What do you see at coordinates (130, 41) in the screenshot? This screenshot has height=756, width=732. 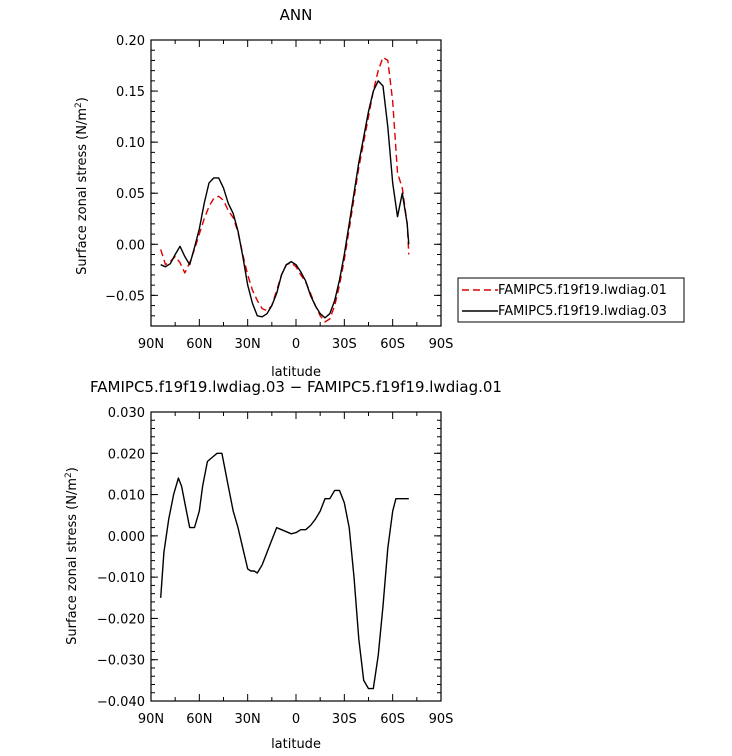 I see `top-y-tick-label: 0.20` at bounding box center [130, 41].